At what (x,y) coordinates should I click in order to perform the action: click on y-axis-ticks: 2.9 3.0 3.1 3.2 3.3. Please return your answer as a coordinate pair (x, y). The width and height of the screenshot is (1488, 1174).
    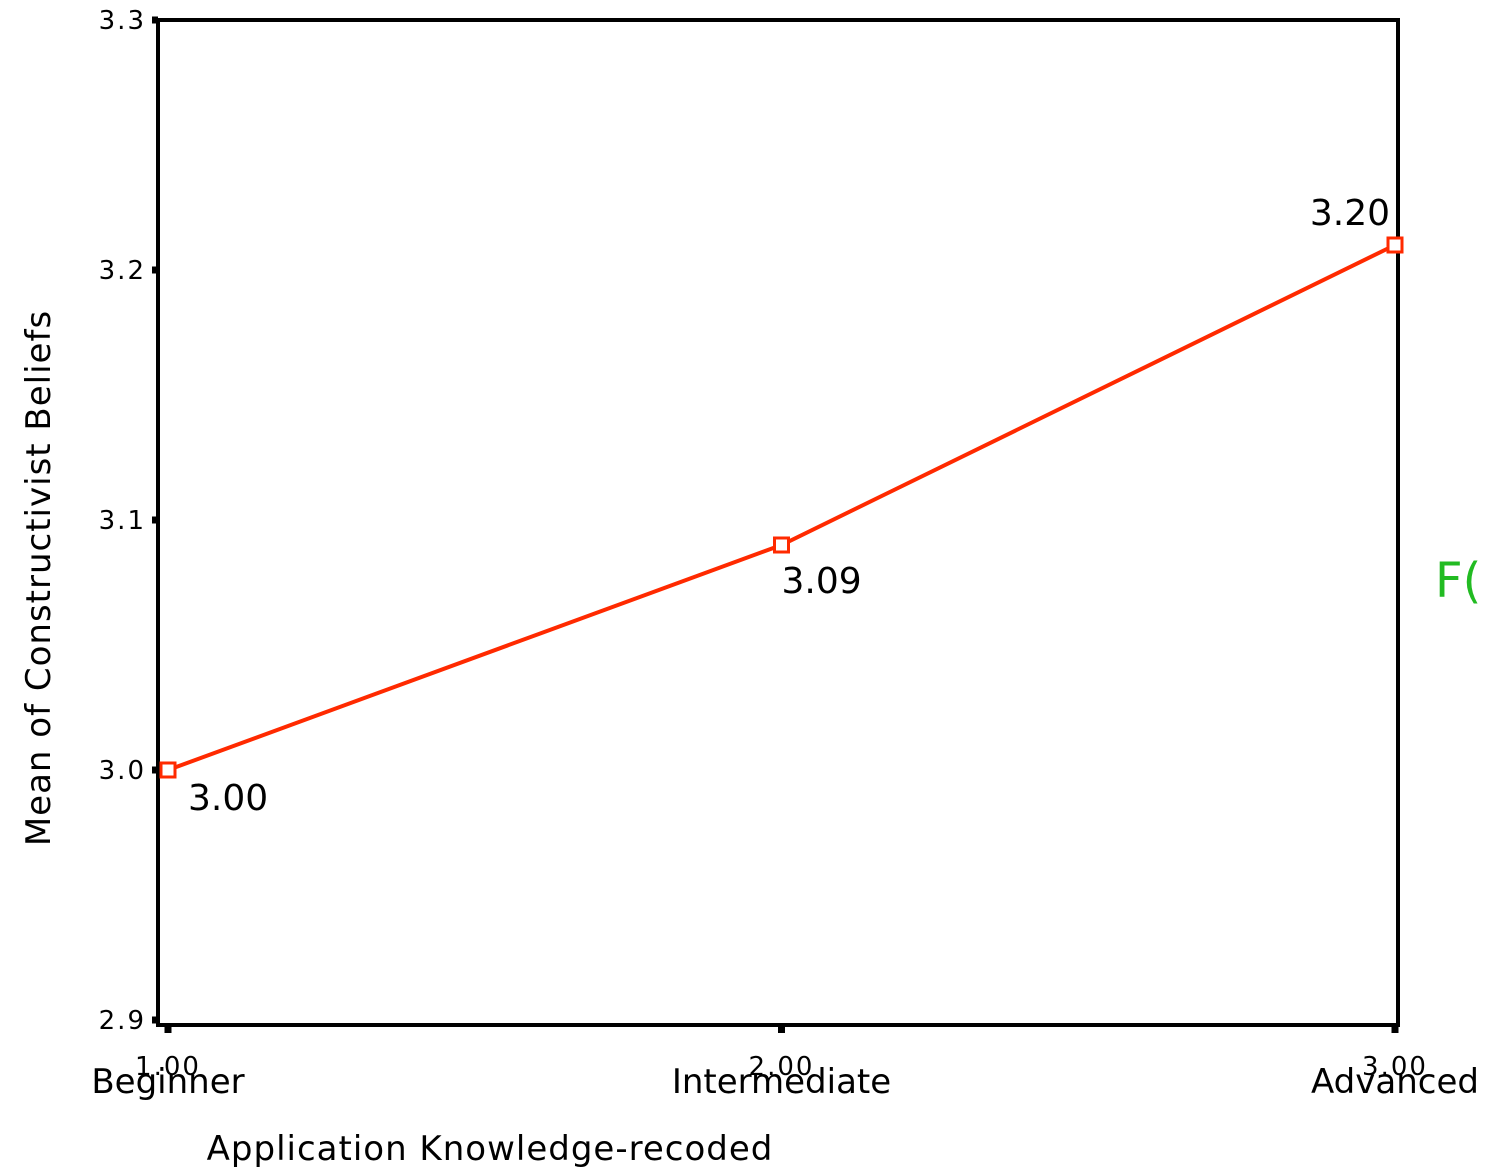
    Looking at the image, I should click on (128, 521).